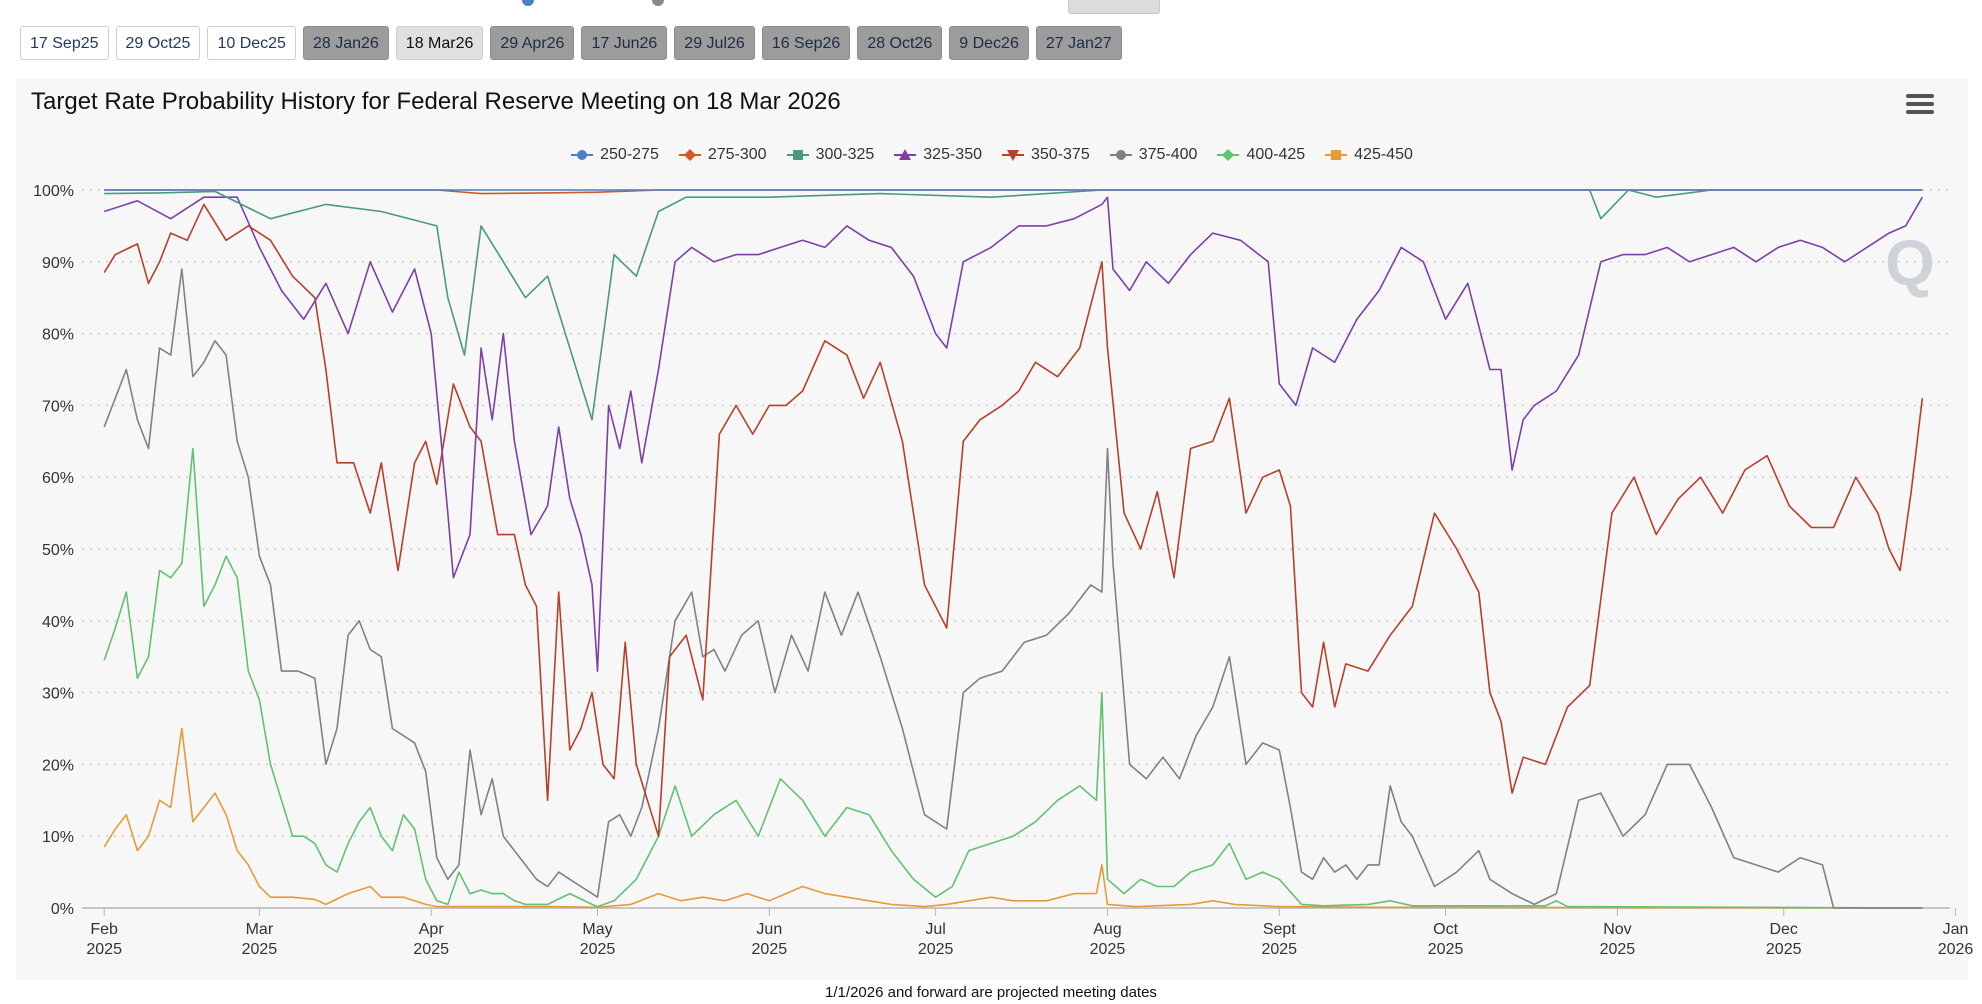 The width and height of the screenshot is (1982, 1004). I want to click on x-tick-label: Jul, so click(935, 929).